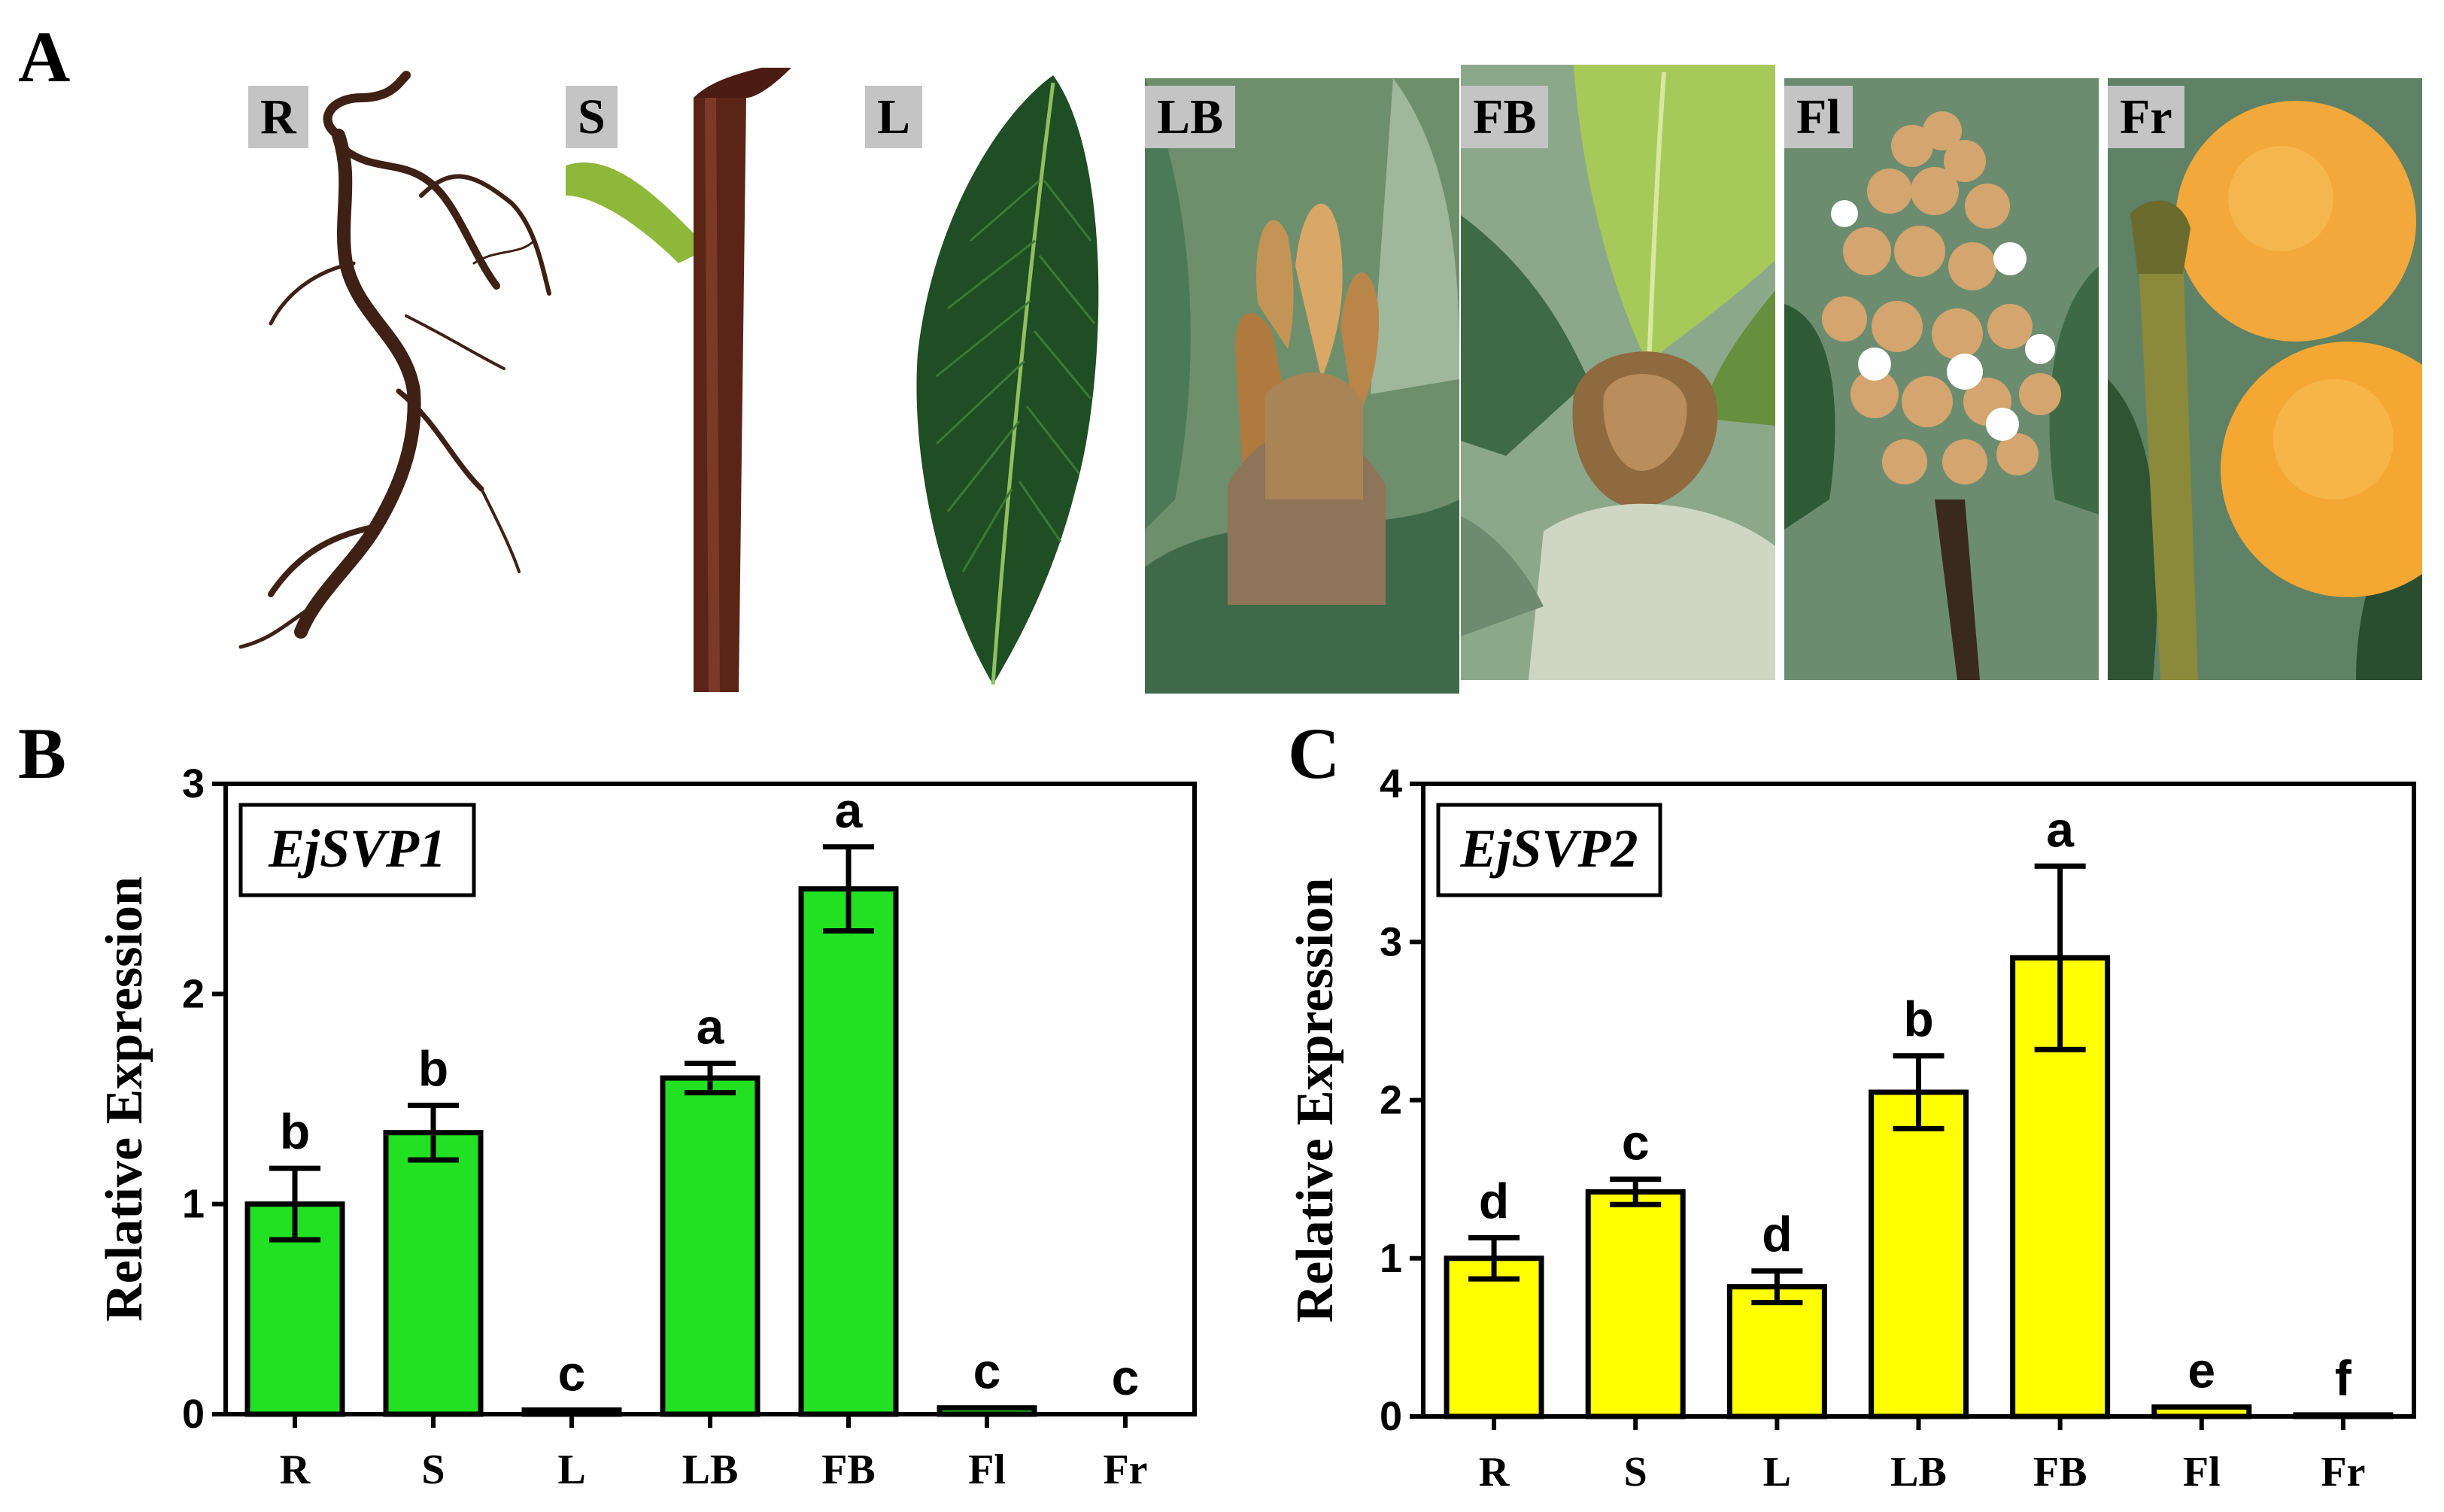 Image resolution: width=2444 pixels, height=1512 pixels. I want to click on photo-flower-bud: FB, so click(1618, 372).